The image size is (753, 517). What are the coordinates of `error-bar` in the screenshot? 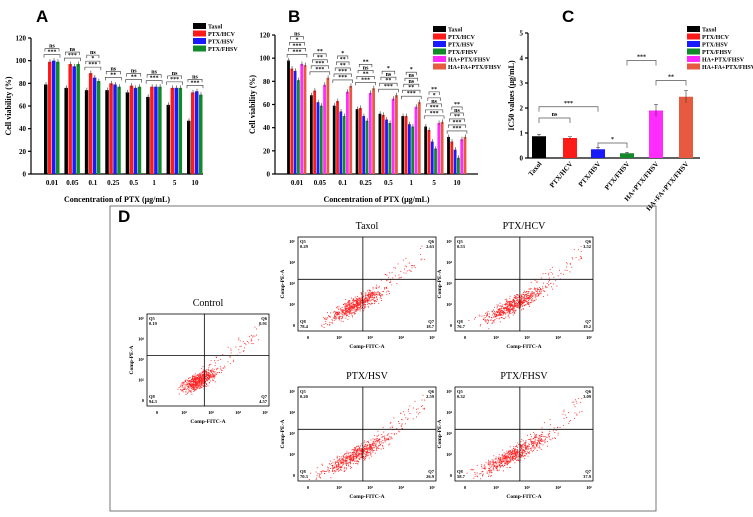 It's located at (656, 110).